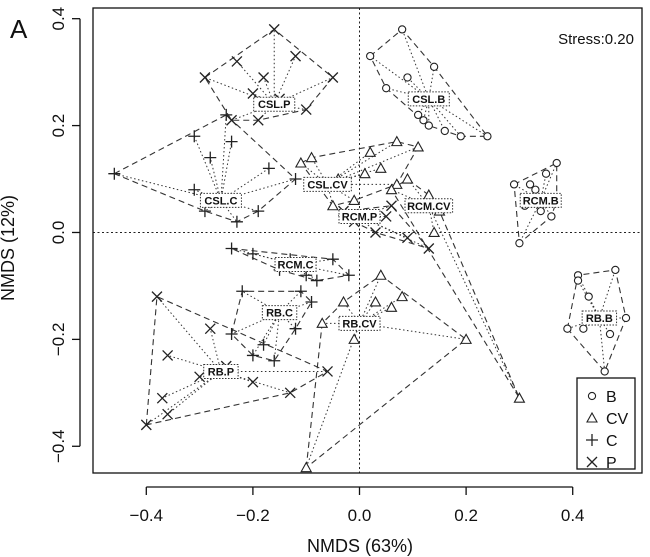  What do you see at coordinates (596, 39) in the screenshot?
I see `stress-annotation: Stress:0.20` at bounding box center [596, 39].